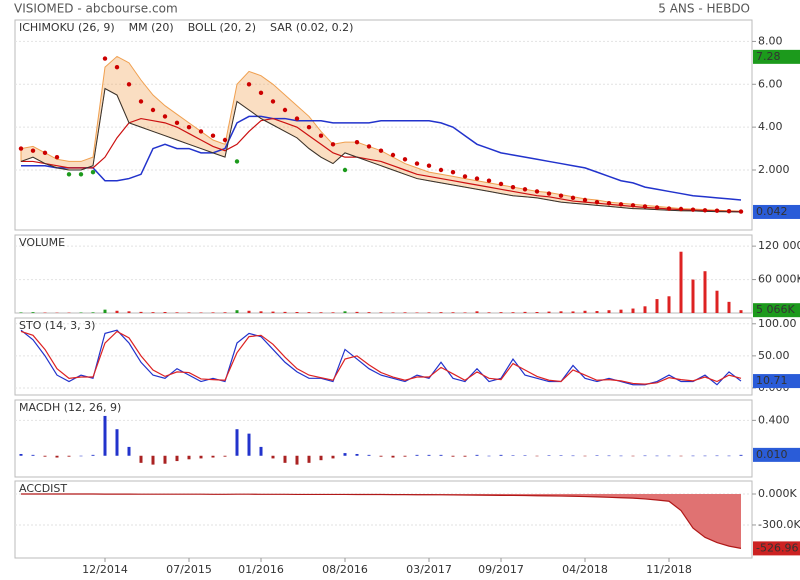  What do you see at coordinates (777, 493) in the screenshot?
I see `y-tick-label: 0.000K` at bounding box center [777, 493].